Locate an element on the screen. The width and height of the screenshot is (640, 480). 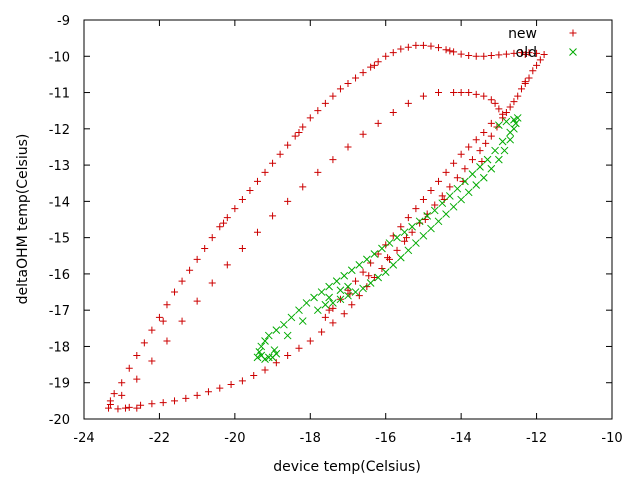
x-tick-label: -10 is located at coordinates (611, 438).